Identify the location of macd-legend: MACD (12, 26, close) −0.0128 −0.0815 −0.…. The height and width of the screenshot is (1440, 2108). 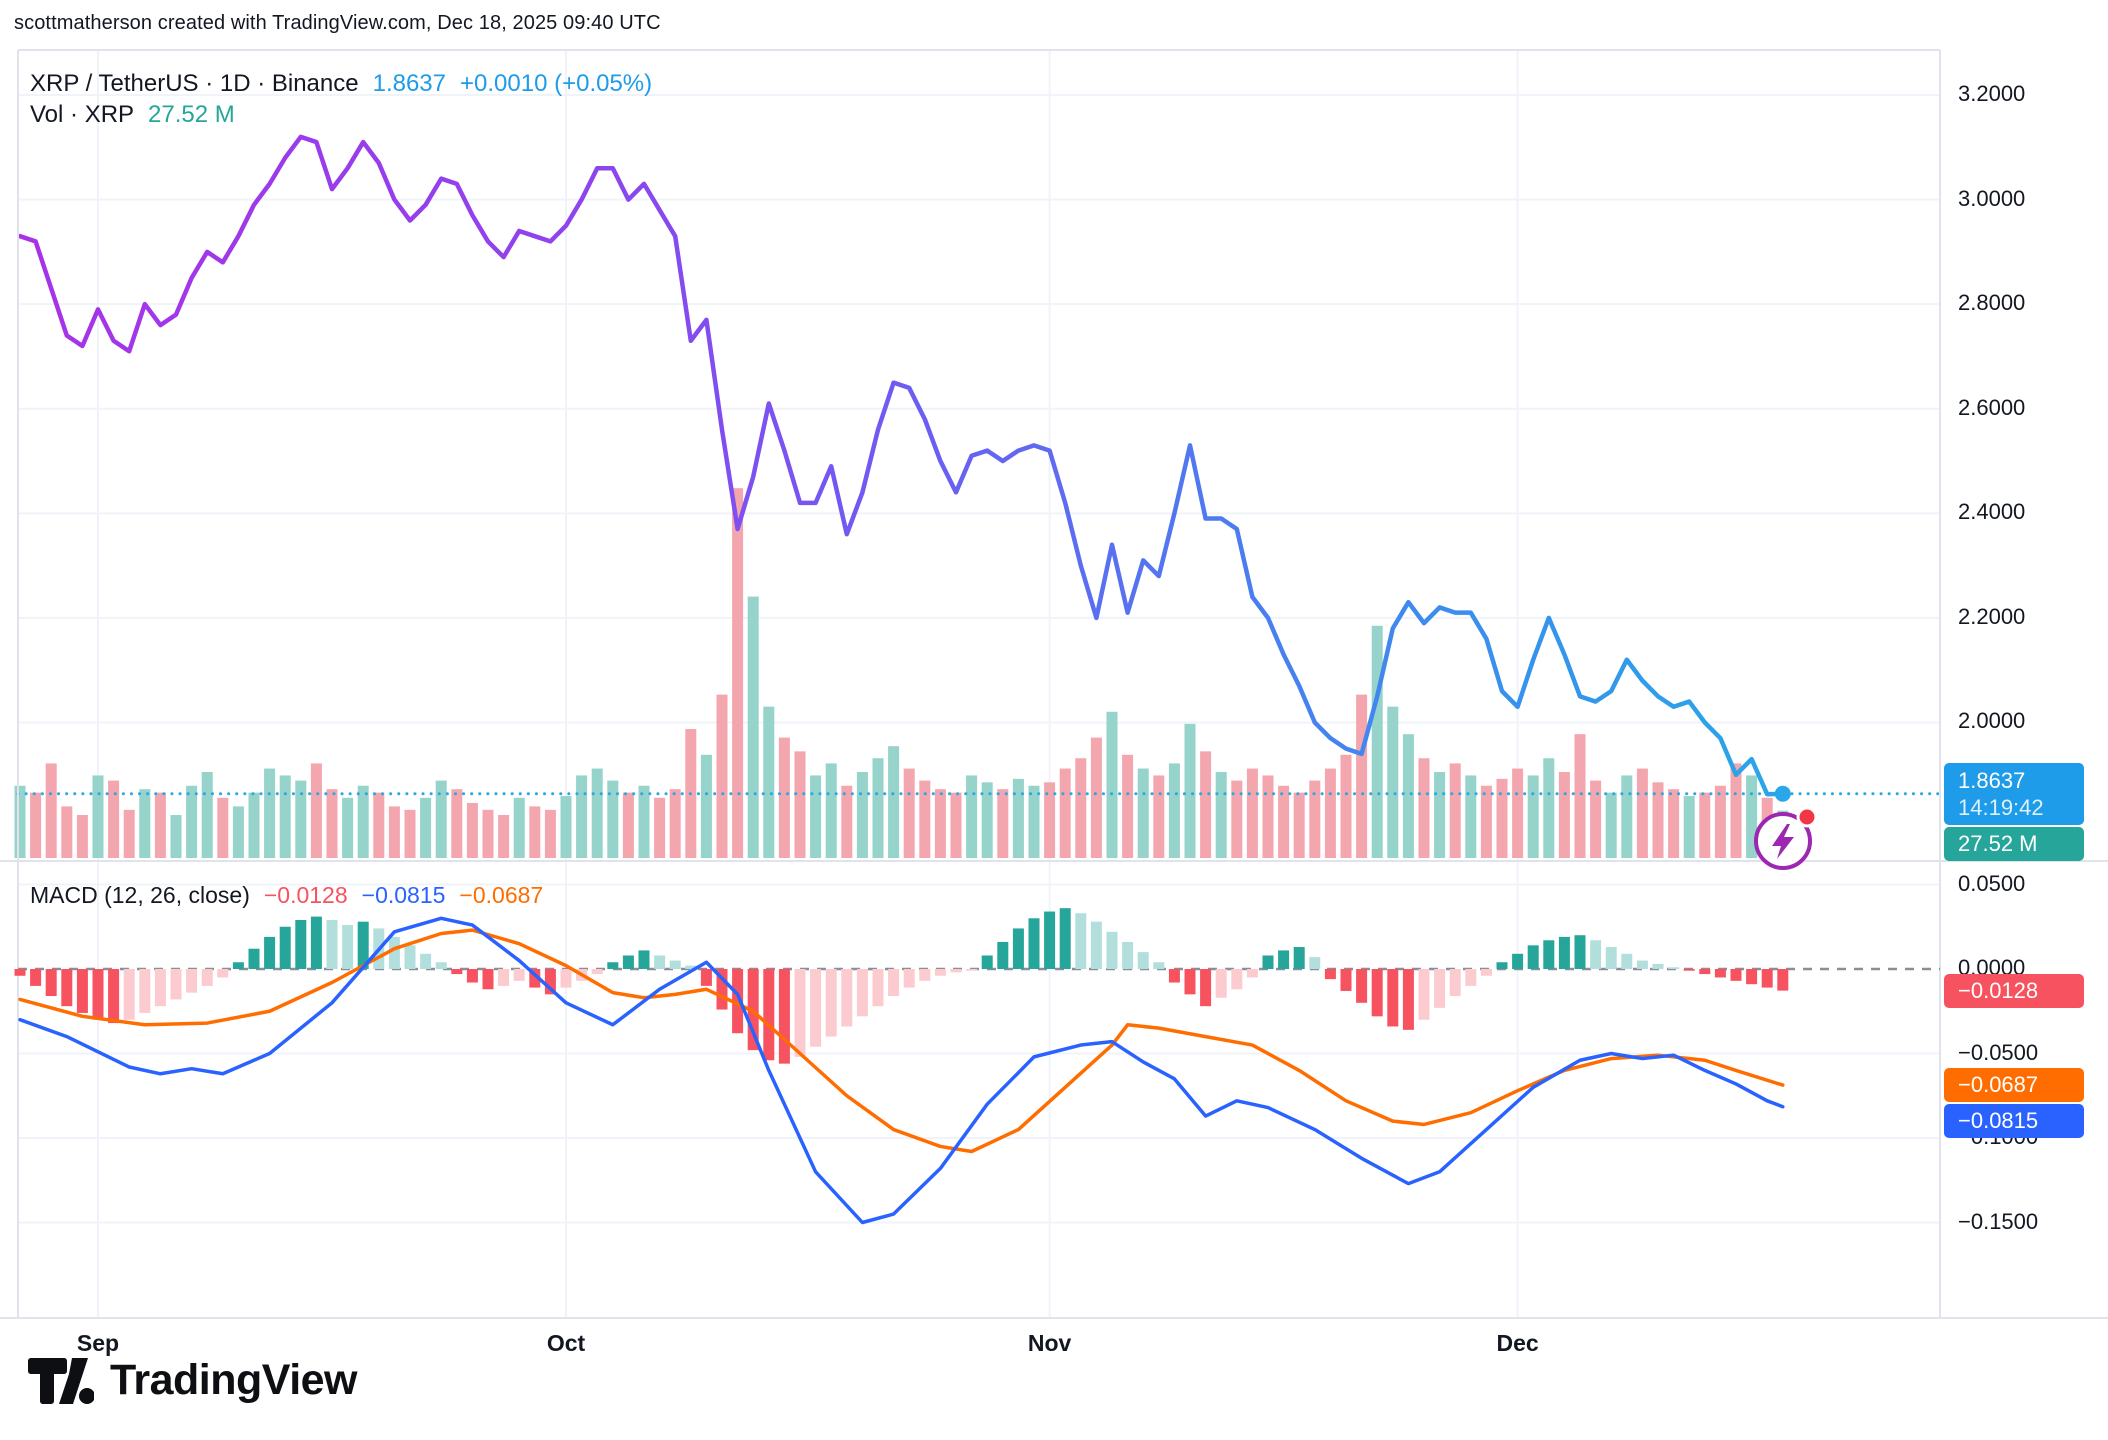
(286, 895).